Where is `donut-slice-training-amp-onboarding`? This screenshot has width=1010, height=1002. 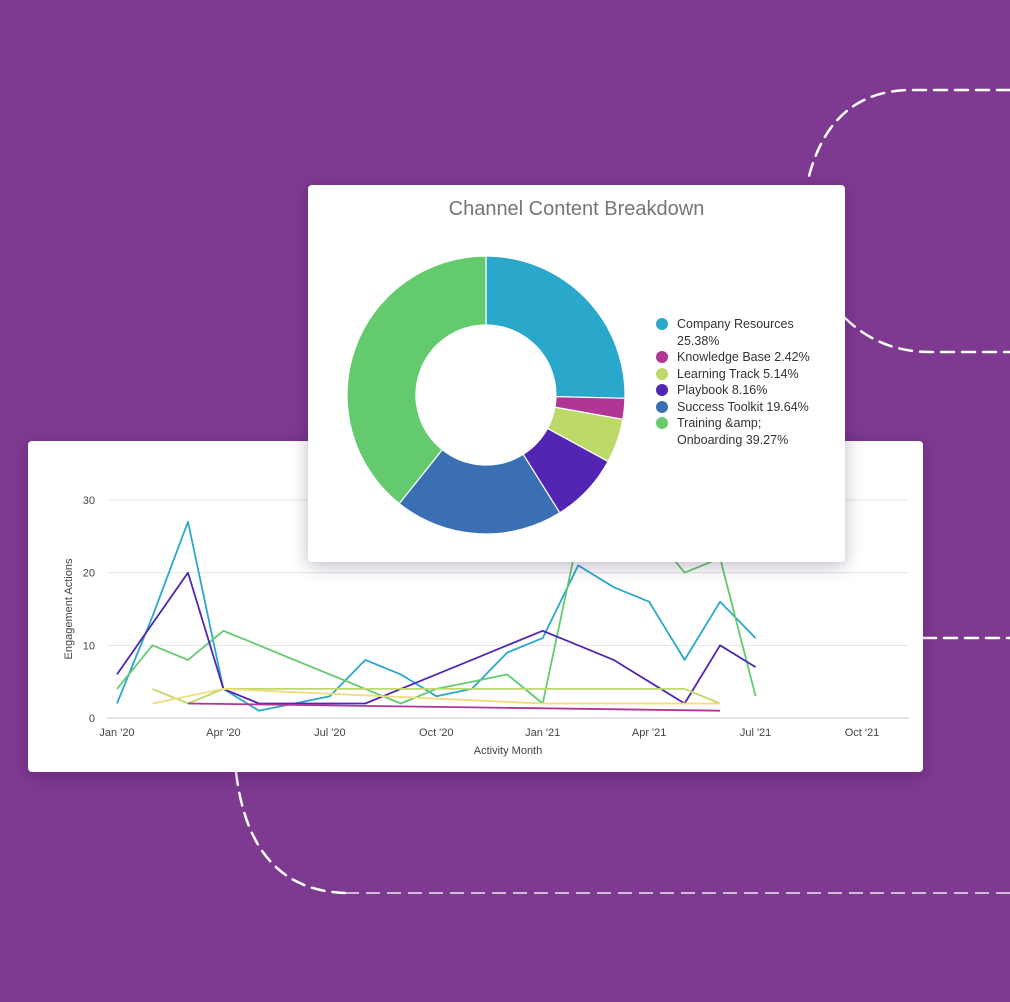 donut-slice-training-amp-onboarding is located at coordinates (416, 380).